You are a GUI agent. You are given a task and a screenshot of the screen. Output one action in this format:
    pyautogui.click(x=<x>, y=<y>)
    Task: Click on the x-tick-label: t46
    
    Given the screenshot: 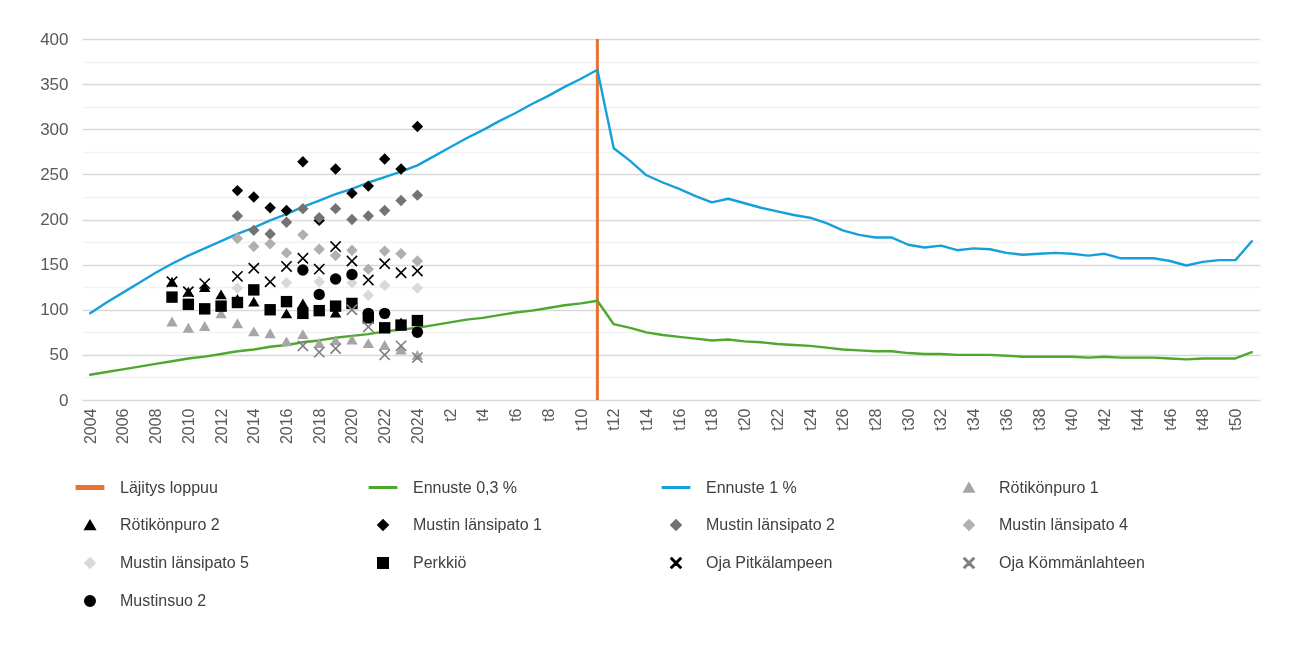 What is the action you would take?
    pyautogui.click(x=1170, y=419)
    